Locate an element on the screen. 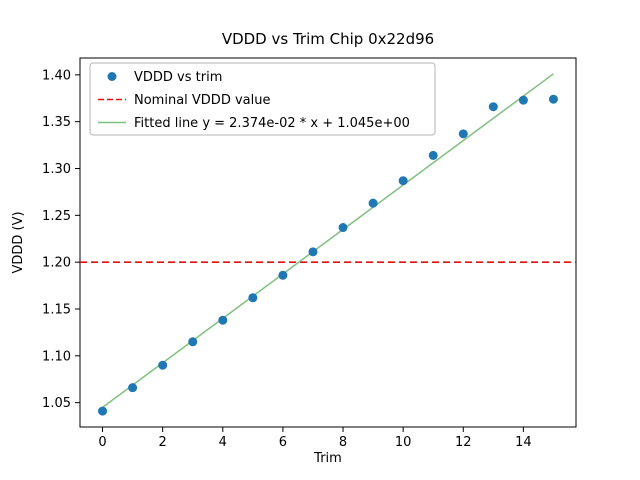  y-tick-label: 1.20 is located at coordinates (56, 263).